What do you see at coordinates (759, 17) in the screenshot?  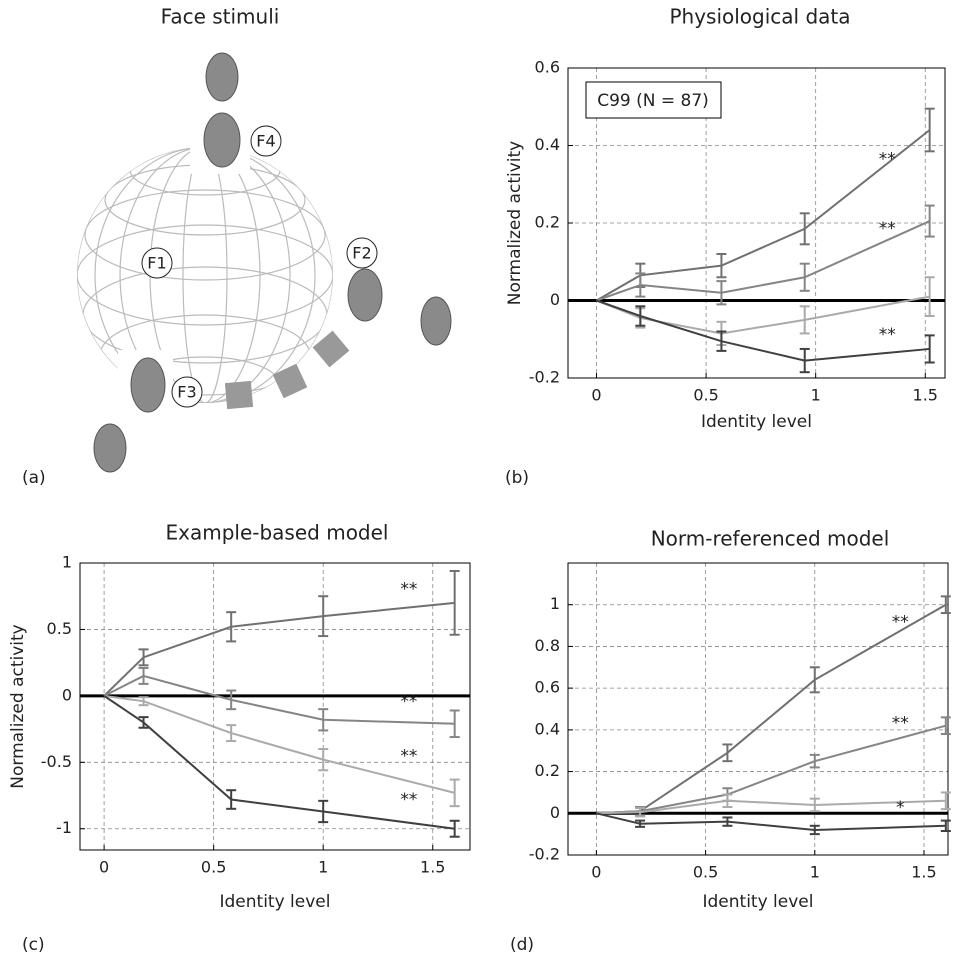 I see `chart-title: Physiological data` at bounding box center [759, 17].